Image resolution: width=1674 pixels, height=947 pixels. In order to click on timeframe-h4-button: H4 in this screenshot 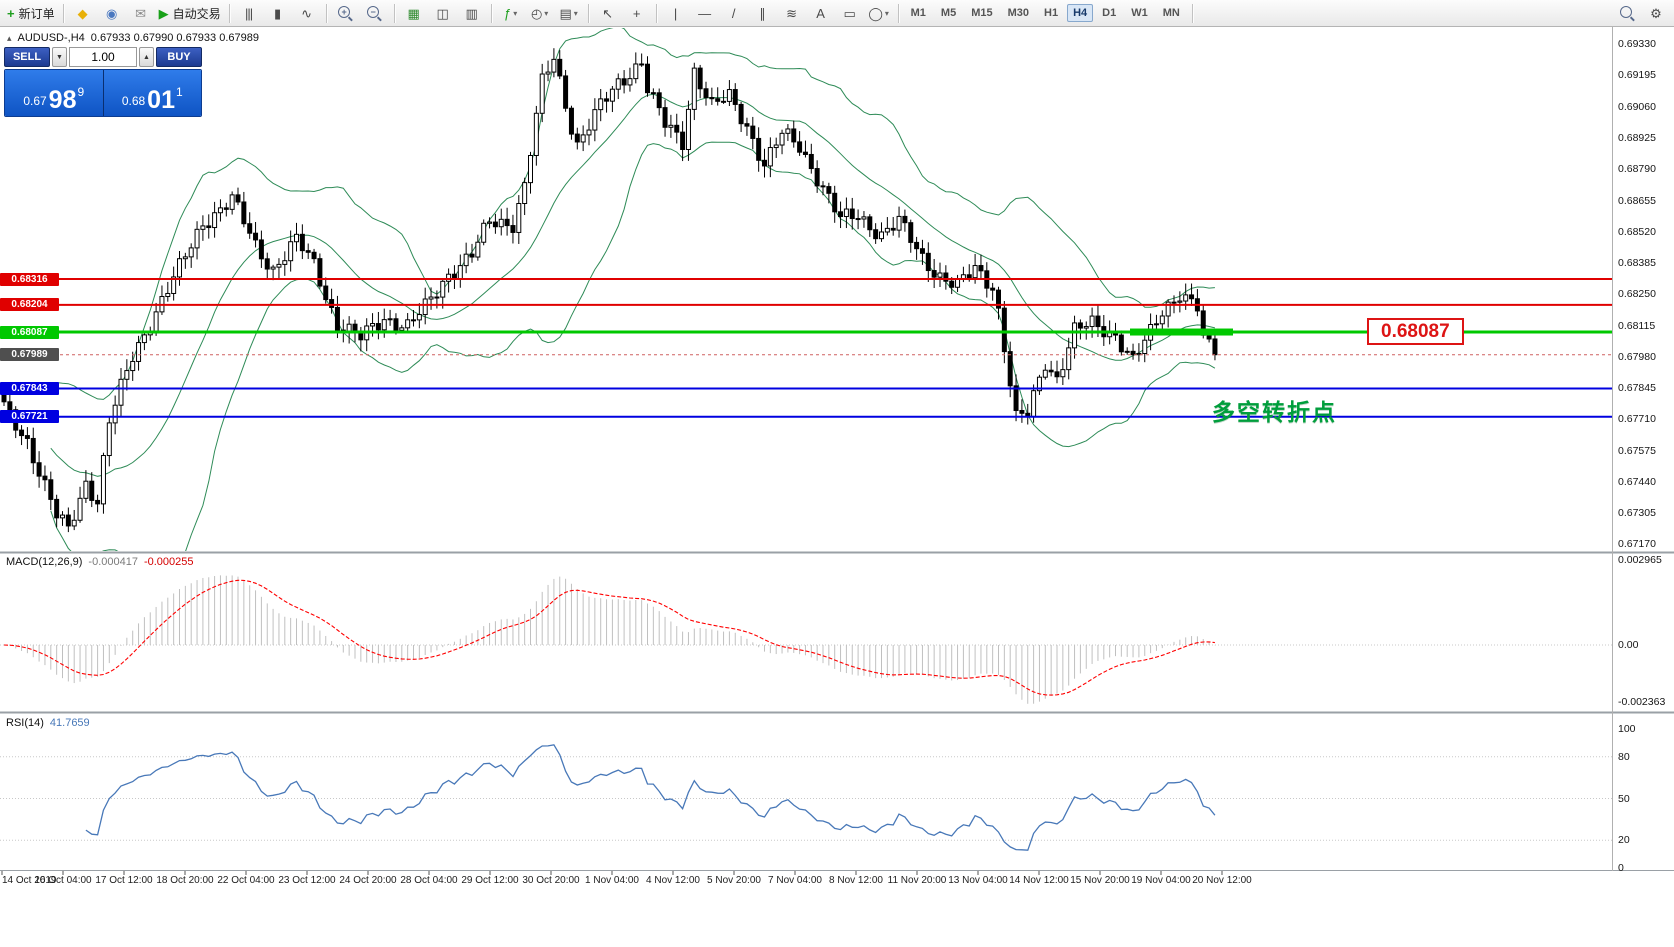, I will do `click(1080, 13)`.